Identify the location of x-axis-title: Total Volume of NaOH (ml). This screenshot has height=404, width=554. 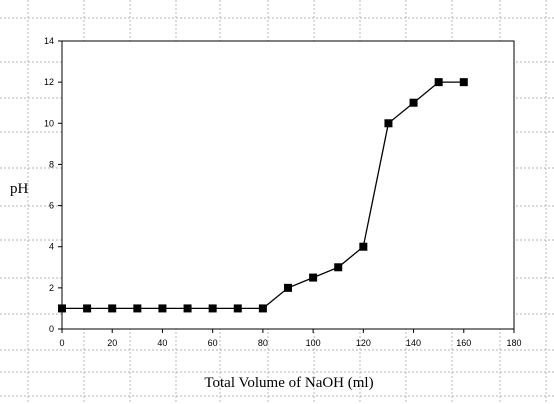
(288, 383).